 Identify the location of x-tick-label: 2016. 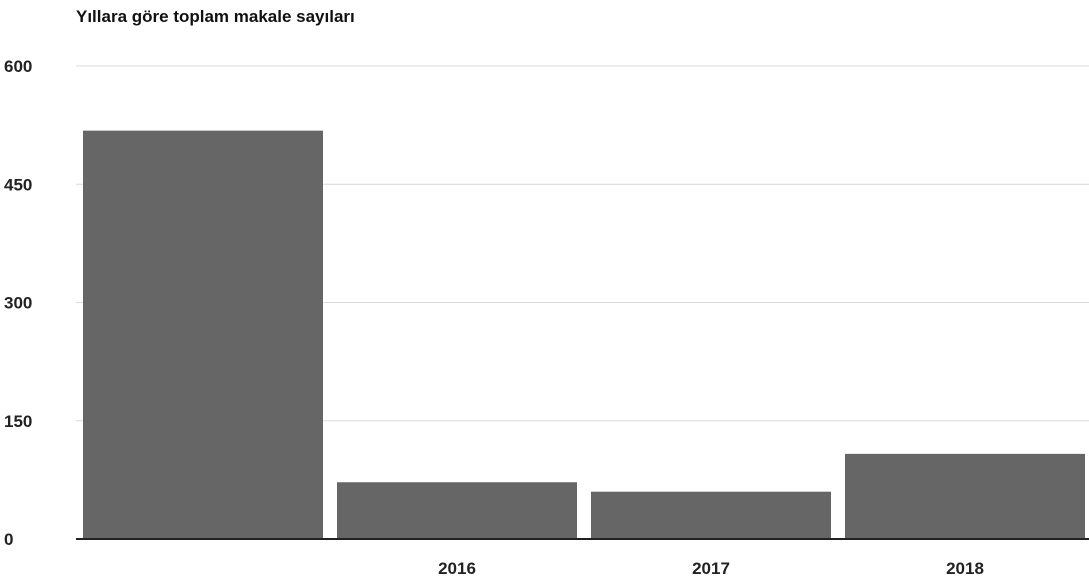
(457, 568).